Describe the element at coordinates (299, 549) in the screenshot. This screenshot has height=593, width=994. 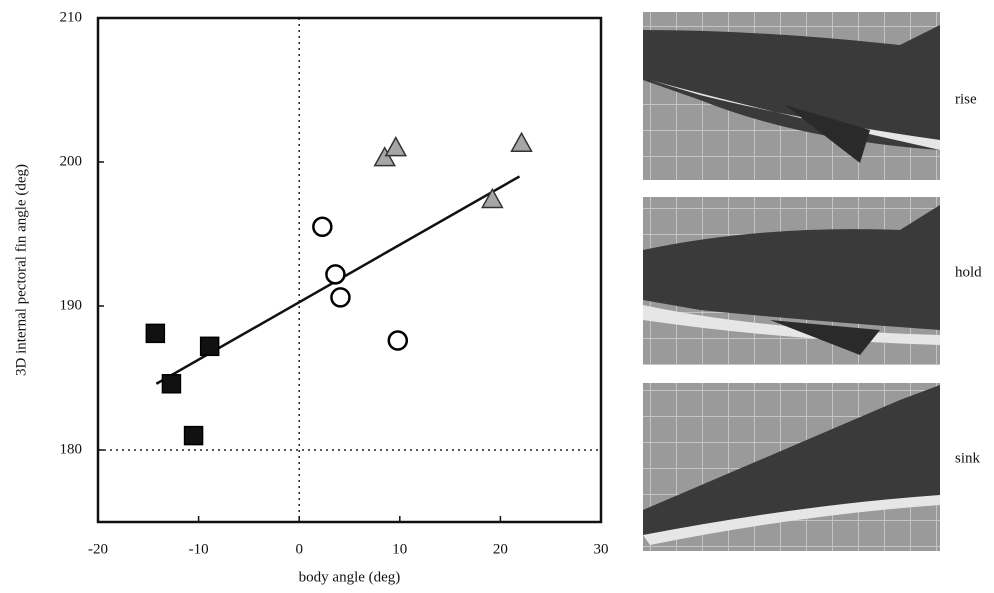
I see `x-tick-label: 0` at that location.